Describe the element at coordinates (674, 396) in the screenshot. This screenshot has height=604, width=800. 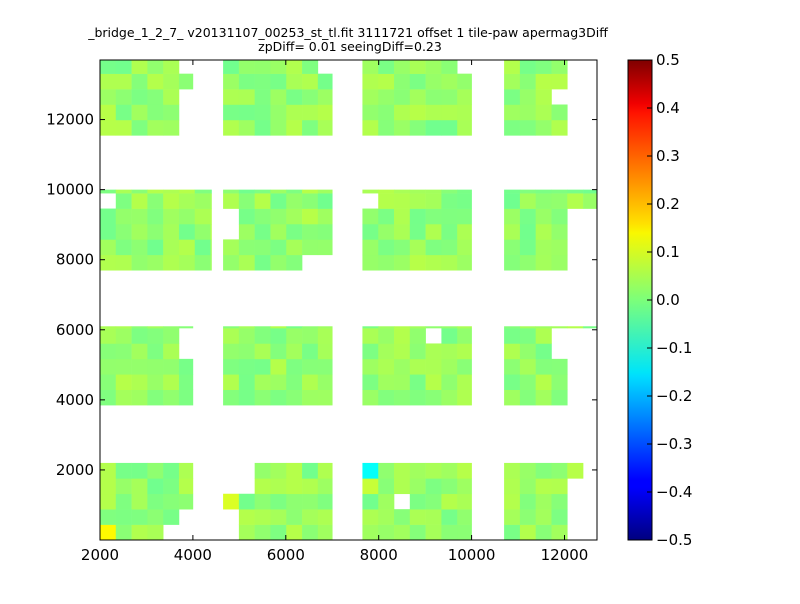
I see `colorbar-tick-label: −0.2` at that location.